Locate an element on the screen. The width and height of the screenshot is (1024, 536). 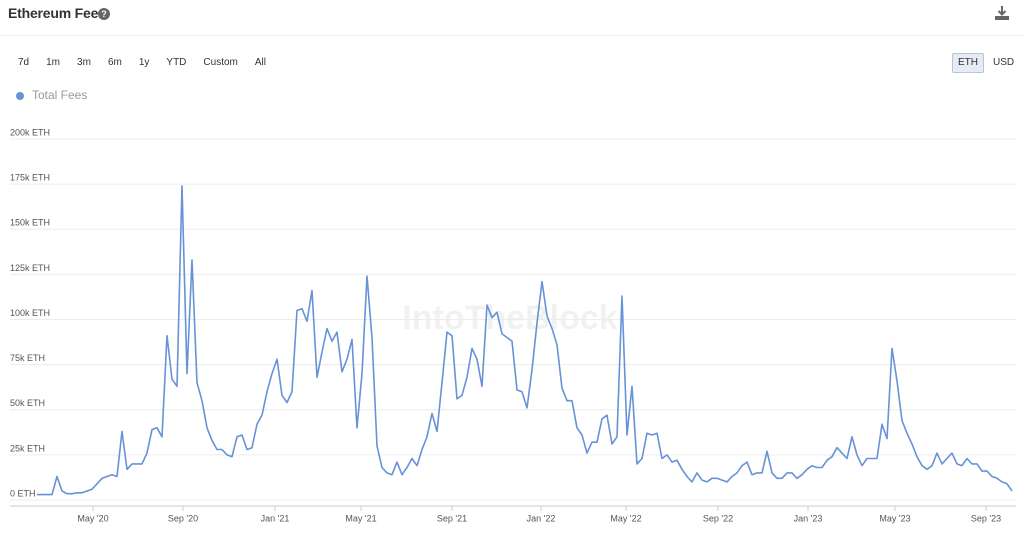
watermark: IntoTheBlock is located at coordinates (509, 318).